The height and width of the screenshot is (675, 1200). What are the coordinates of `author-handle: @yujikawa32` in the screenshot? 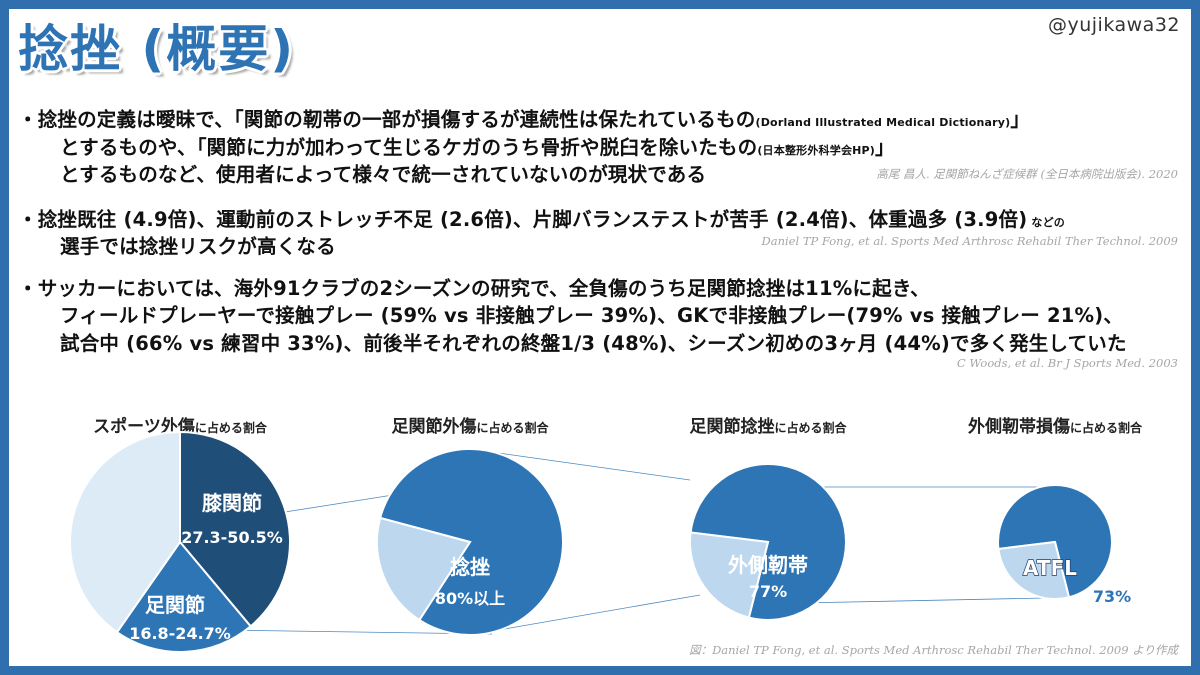 It's located at (1113, 25).